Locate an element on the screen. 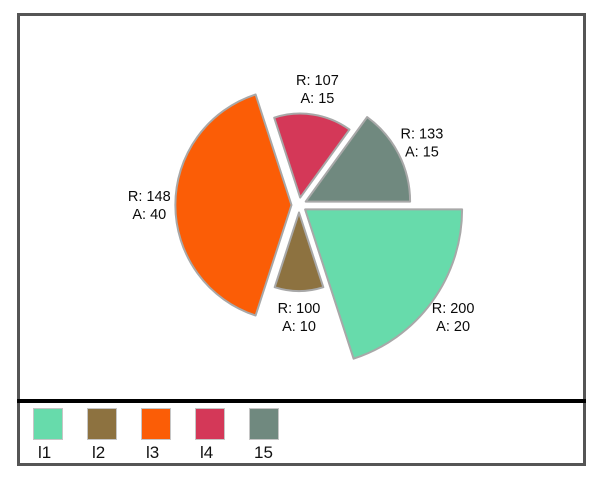  legend-item-l4: l4 is located at coordinates (210, 434).